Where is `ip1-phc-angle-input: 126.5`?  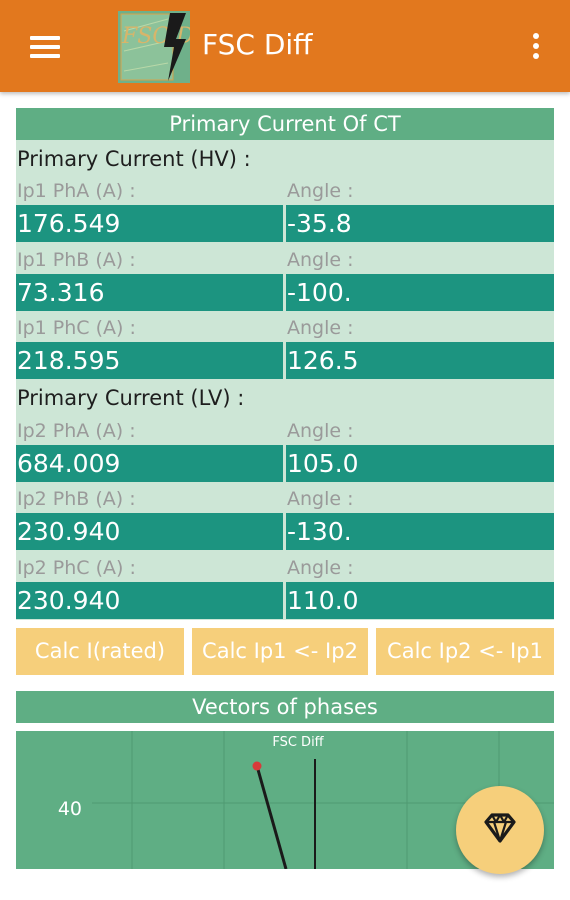
ip1-phc-angle-input: 126.5 is located at coordinates (420, 360).